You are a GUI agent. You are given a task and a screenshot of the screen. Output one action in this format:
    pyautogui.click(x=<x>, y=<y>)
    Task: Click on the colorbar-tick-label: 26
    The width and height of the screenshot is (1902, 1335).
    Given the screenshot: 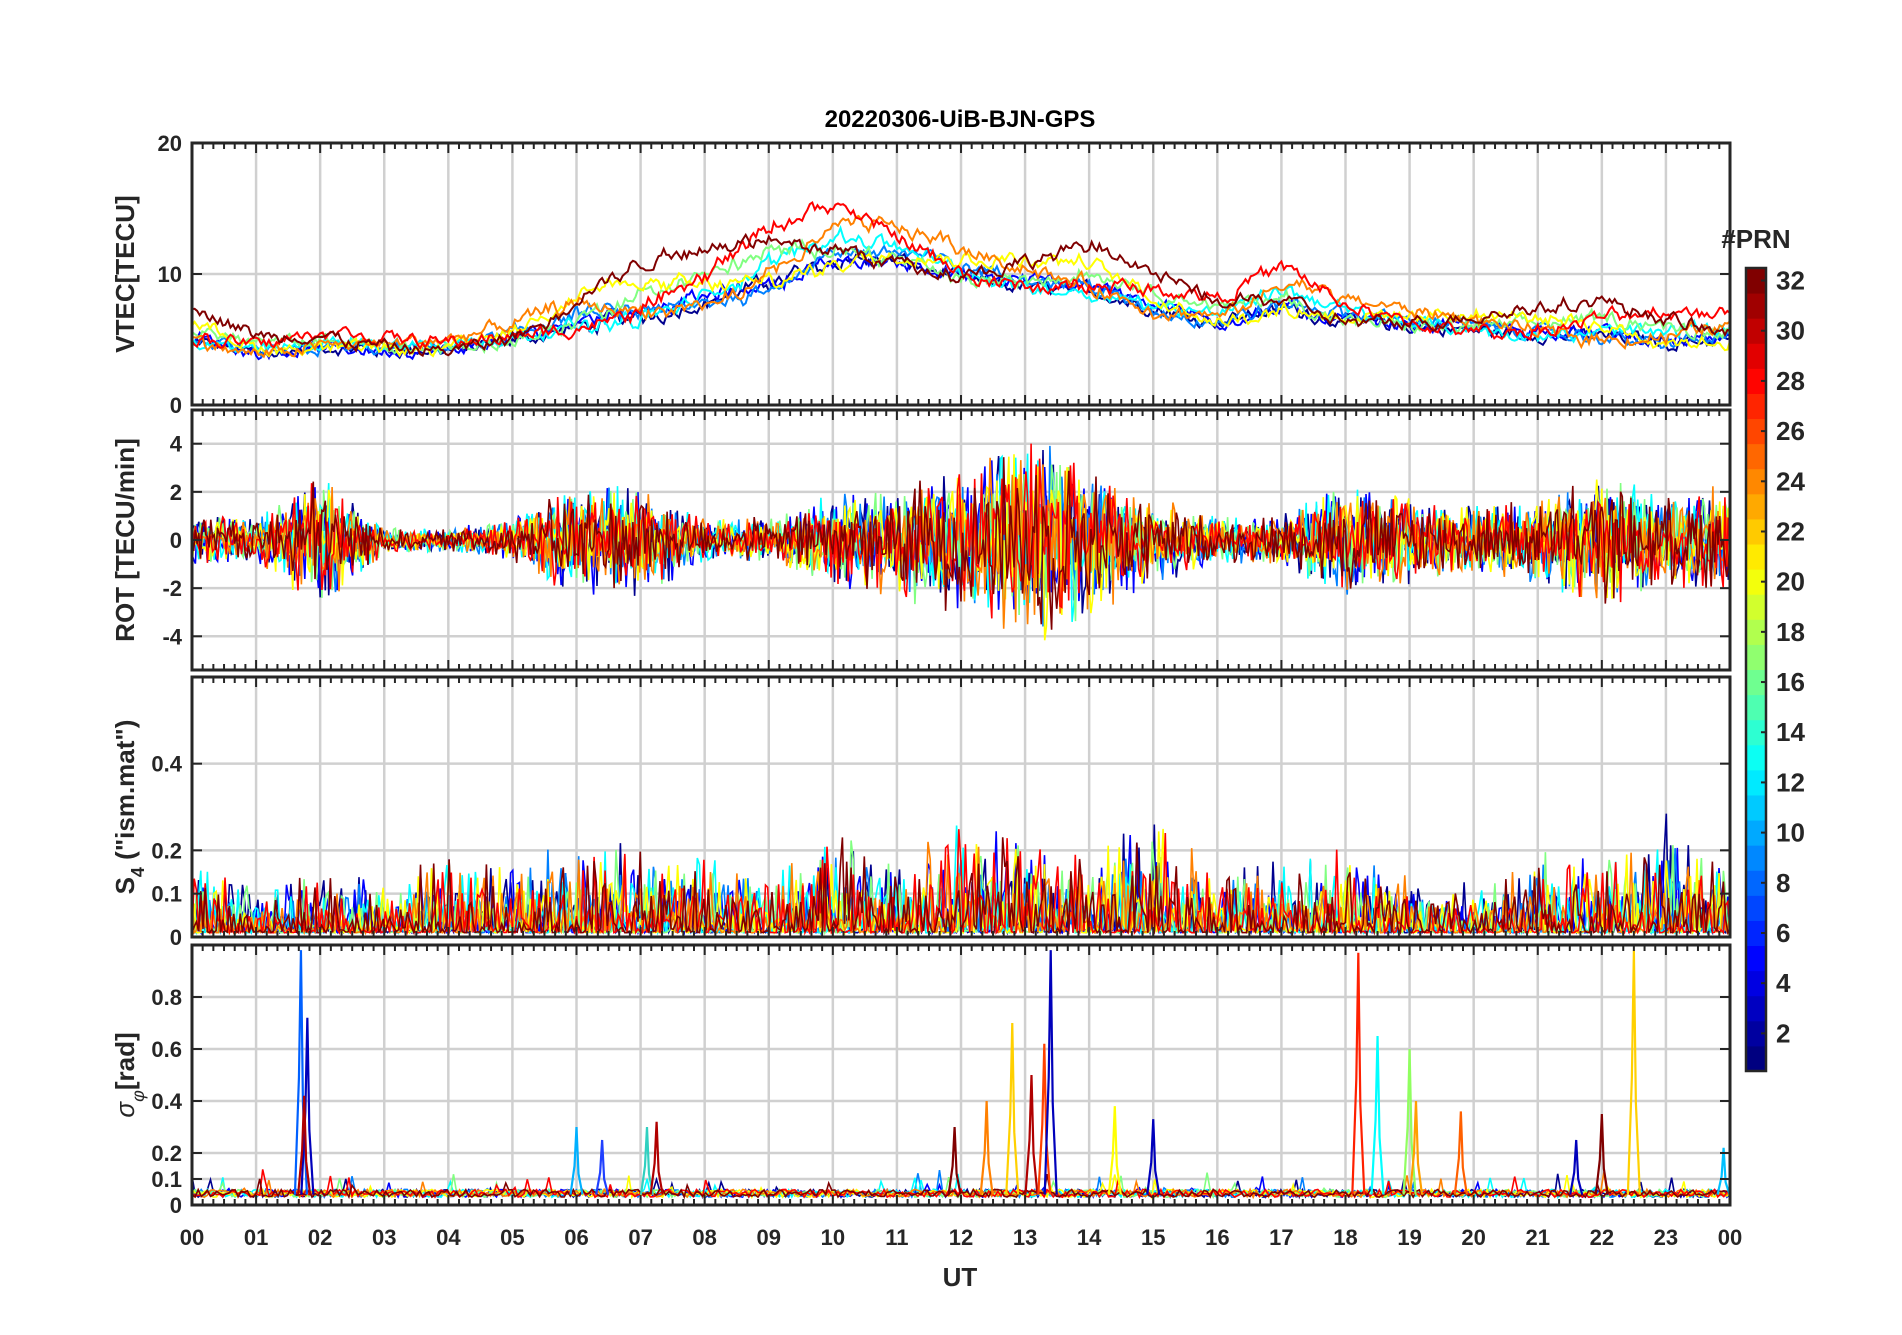 What is the action you would take?
    pyautogui.click(x=1790, y=431)
    